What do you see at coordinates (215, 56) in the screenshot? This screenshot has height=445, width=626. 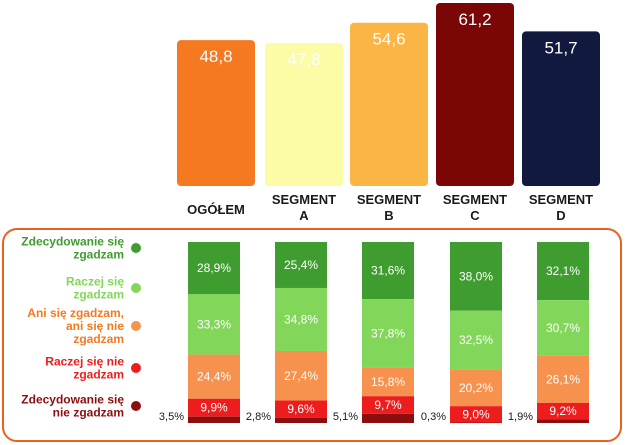 I see `score-value-label: 48,8` at bounding box center [215, 56].